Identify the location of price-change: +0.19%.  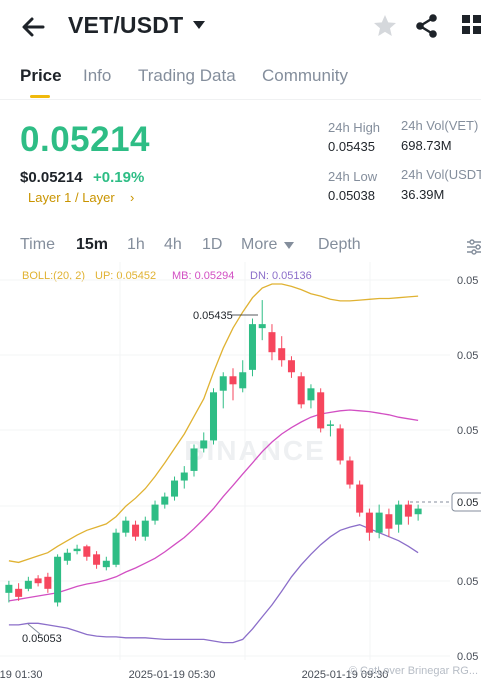
(119, 177).